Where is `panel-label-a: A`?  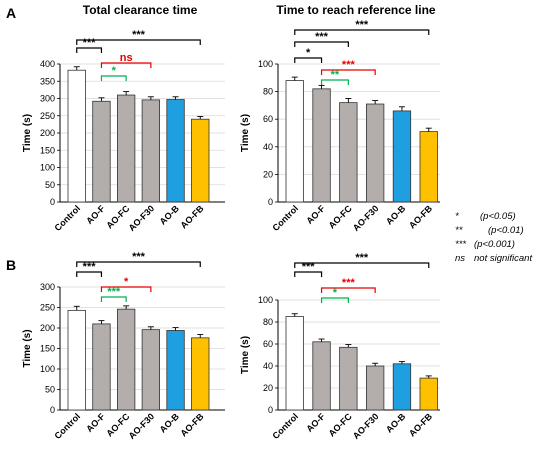
panel-label-a: A is located at coordinates (11, 13).